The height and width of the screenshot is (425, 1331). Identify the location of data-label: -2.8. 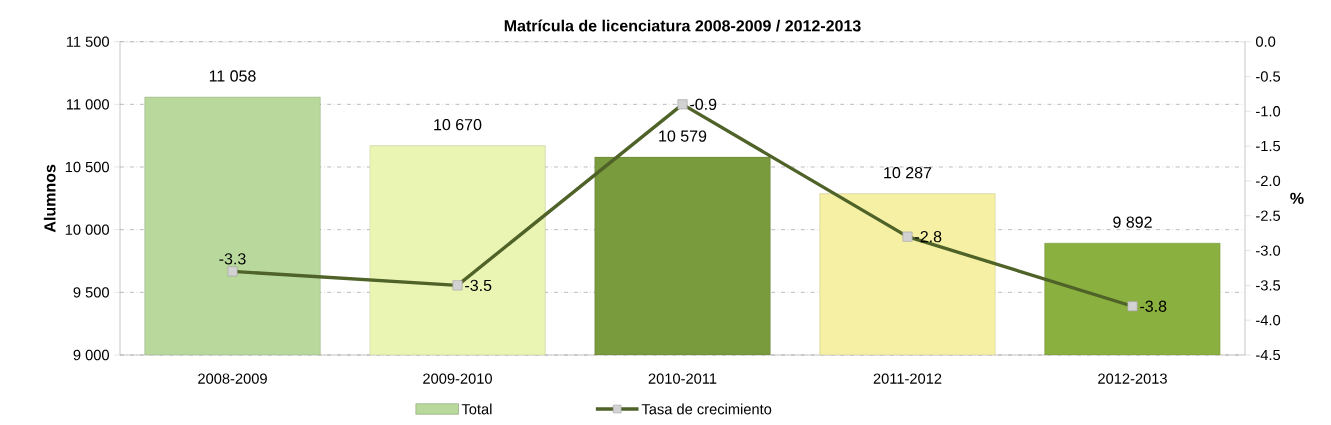
(928, 236).